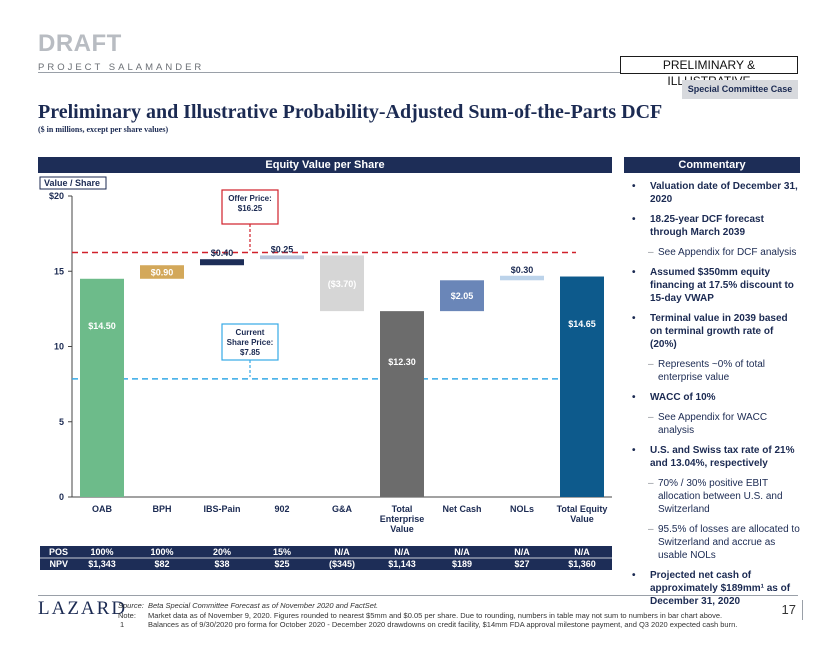 The width and height of the screenshot is (840, 649). I want to click on table-cell: 15%, so click(282, 552).